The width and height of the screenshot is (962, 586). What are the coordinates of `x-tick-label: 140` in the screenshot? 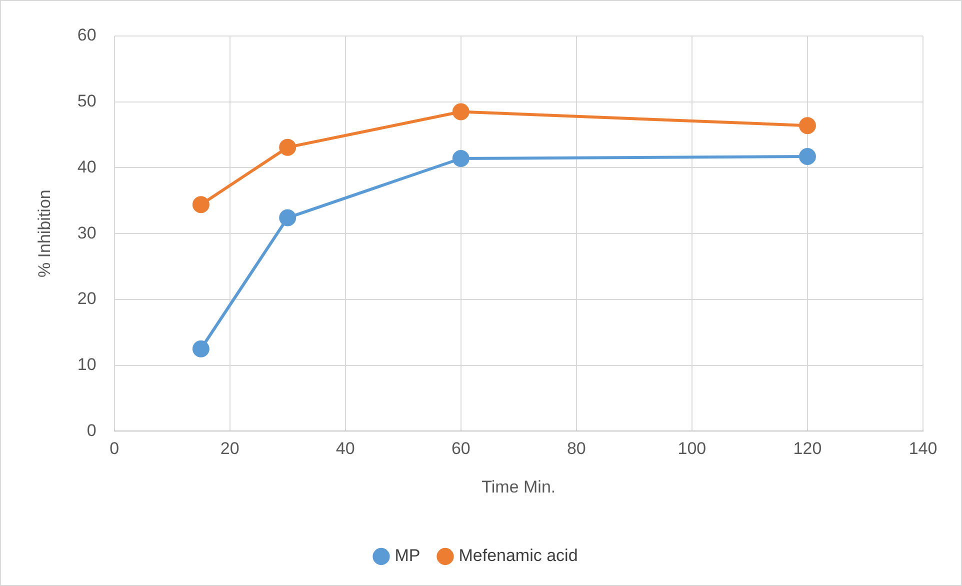 It's located at (923, 448).